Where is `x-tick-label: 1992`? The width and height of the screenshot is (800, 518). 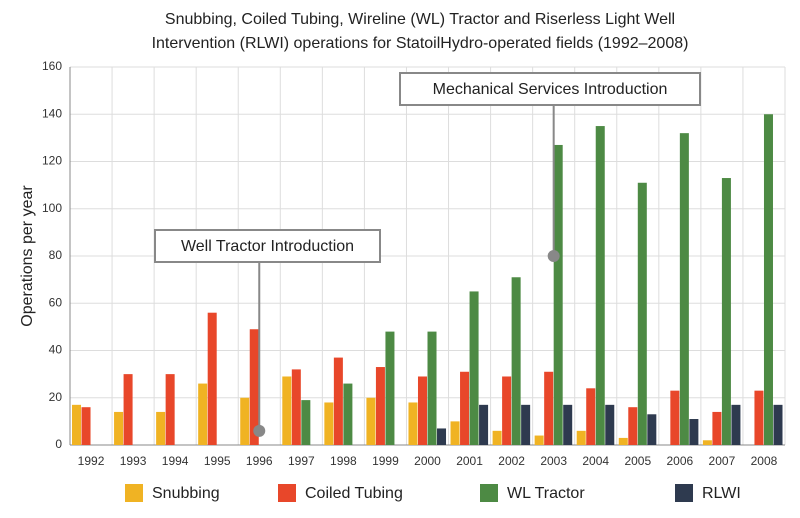 x-tick-label: 1992 is located at coordinates (91, 461).